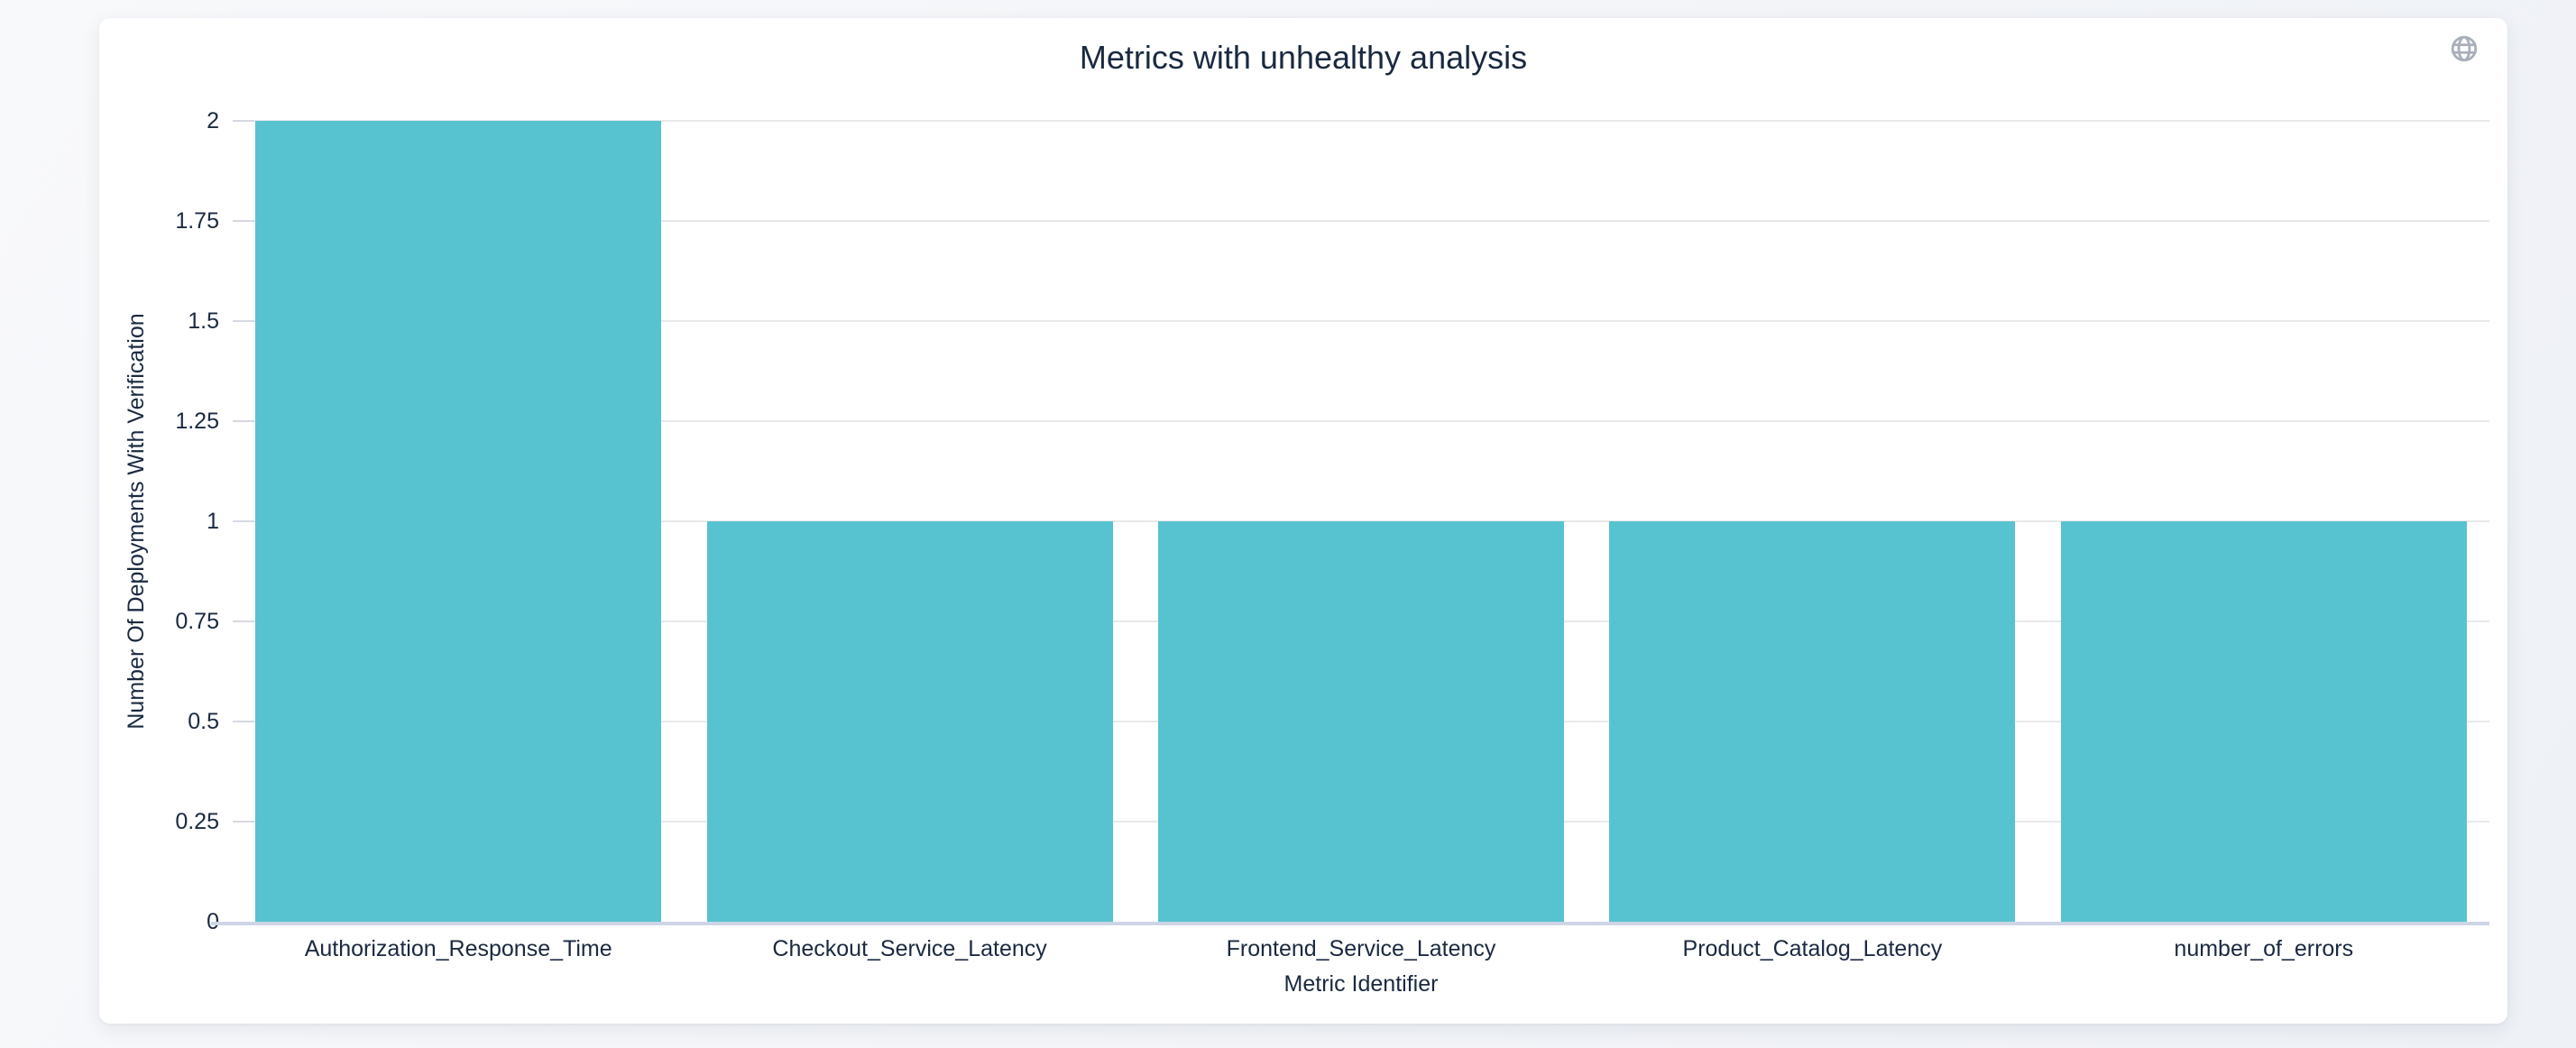 The width and height of the screenshot is (2576, 1048). Describe the element at coordinates (213, 521) in the screenshot. I see `y-tick-label: 1` at that location.